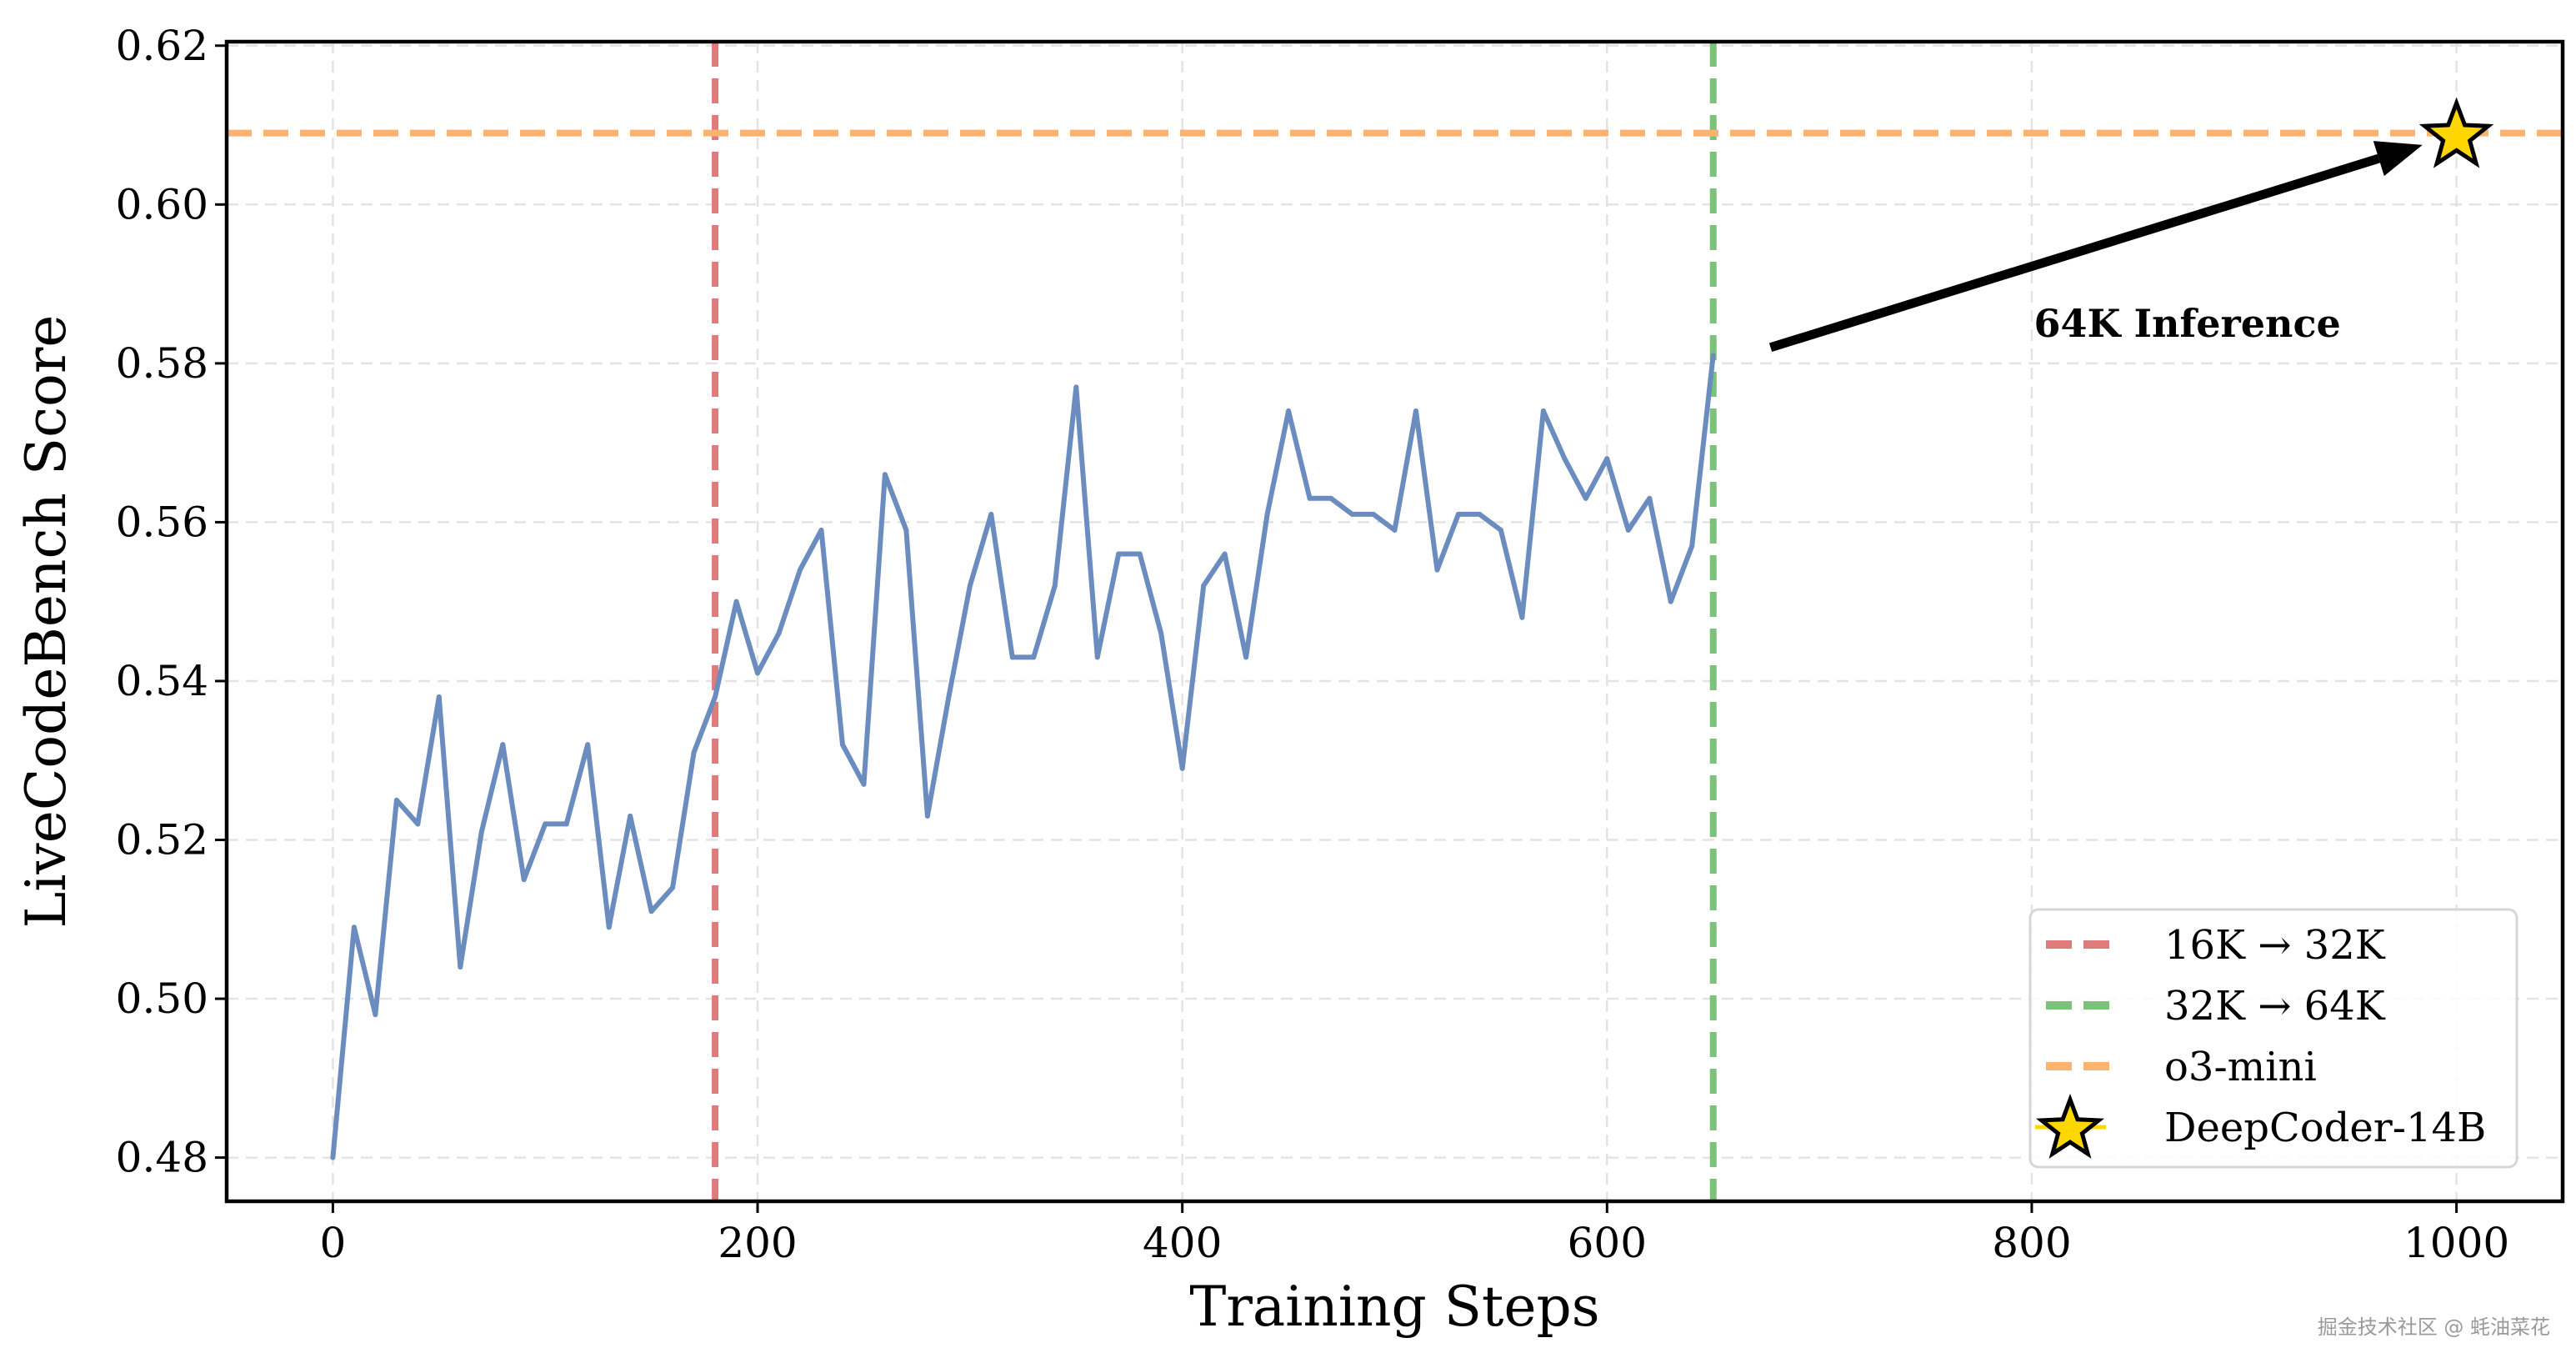  I want to click on legend-star-icon, so click(2070, 1126).